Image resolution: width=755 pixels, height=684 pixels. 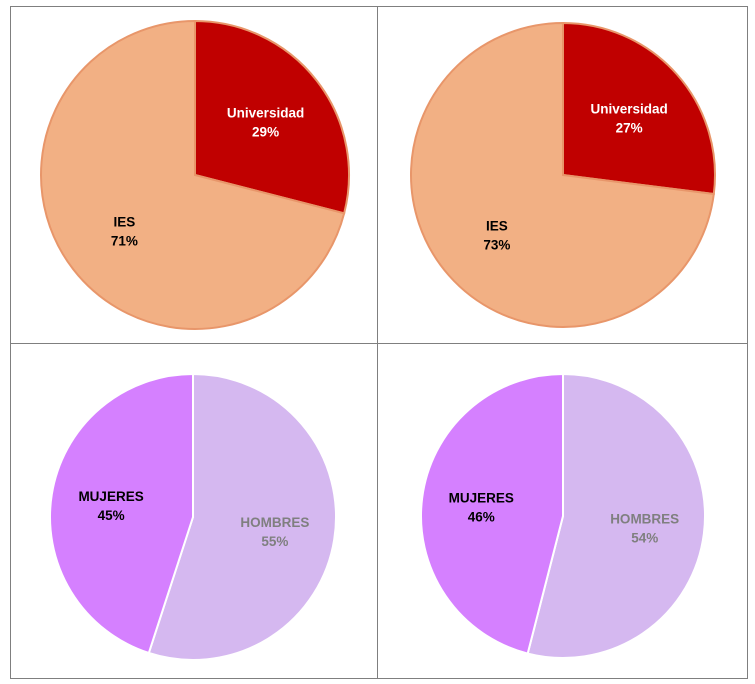 I want to click on slice-value-label: 71%, so click(x=124, y=241).